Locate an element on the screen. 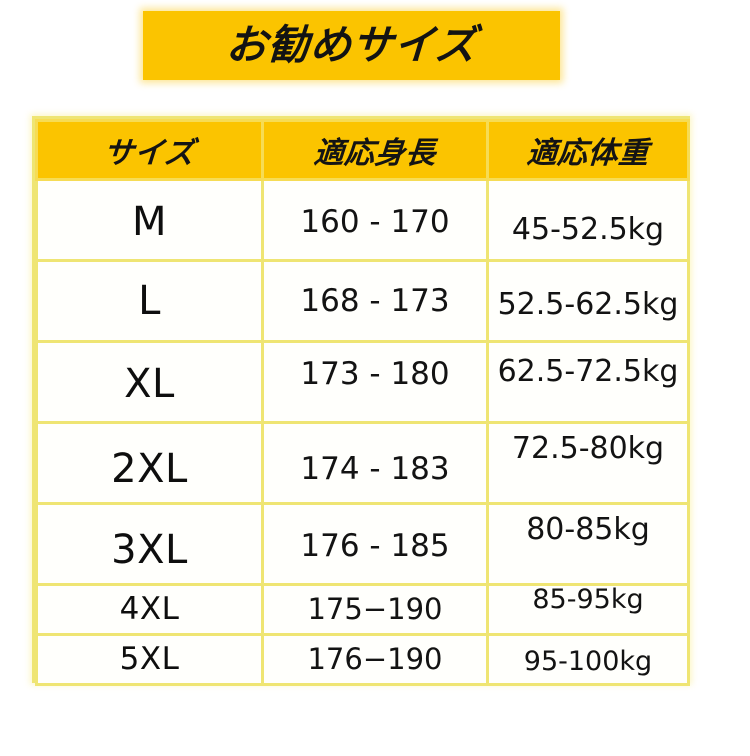 This screenshot has height=756, width=750. cell-height-inner: 173 - 180 is located at coordinates (375, 382).